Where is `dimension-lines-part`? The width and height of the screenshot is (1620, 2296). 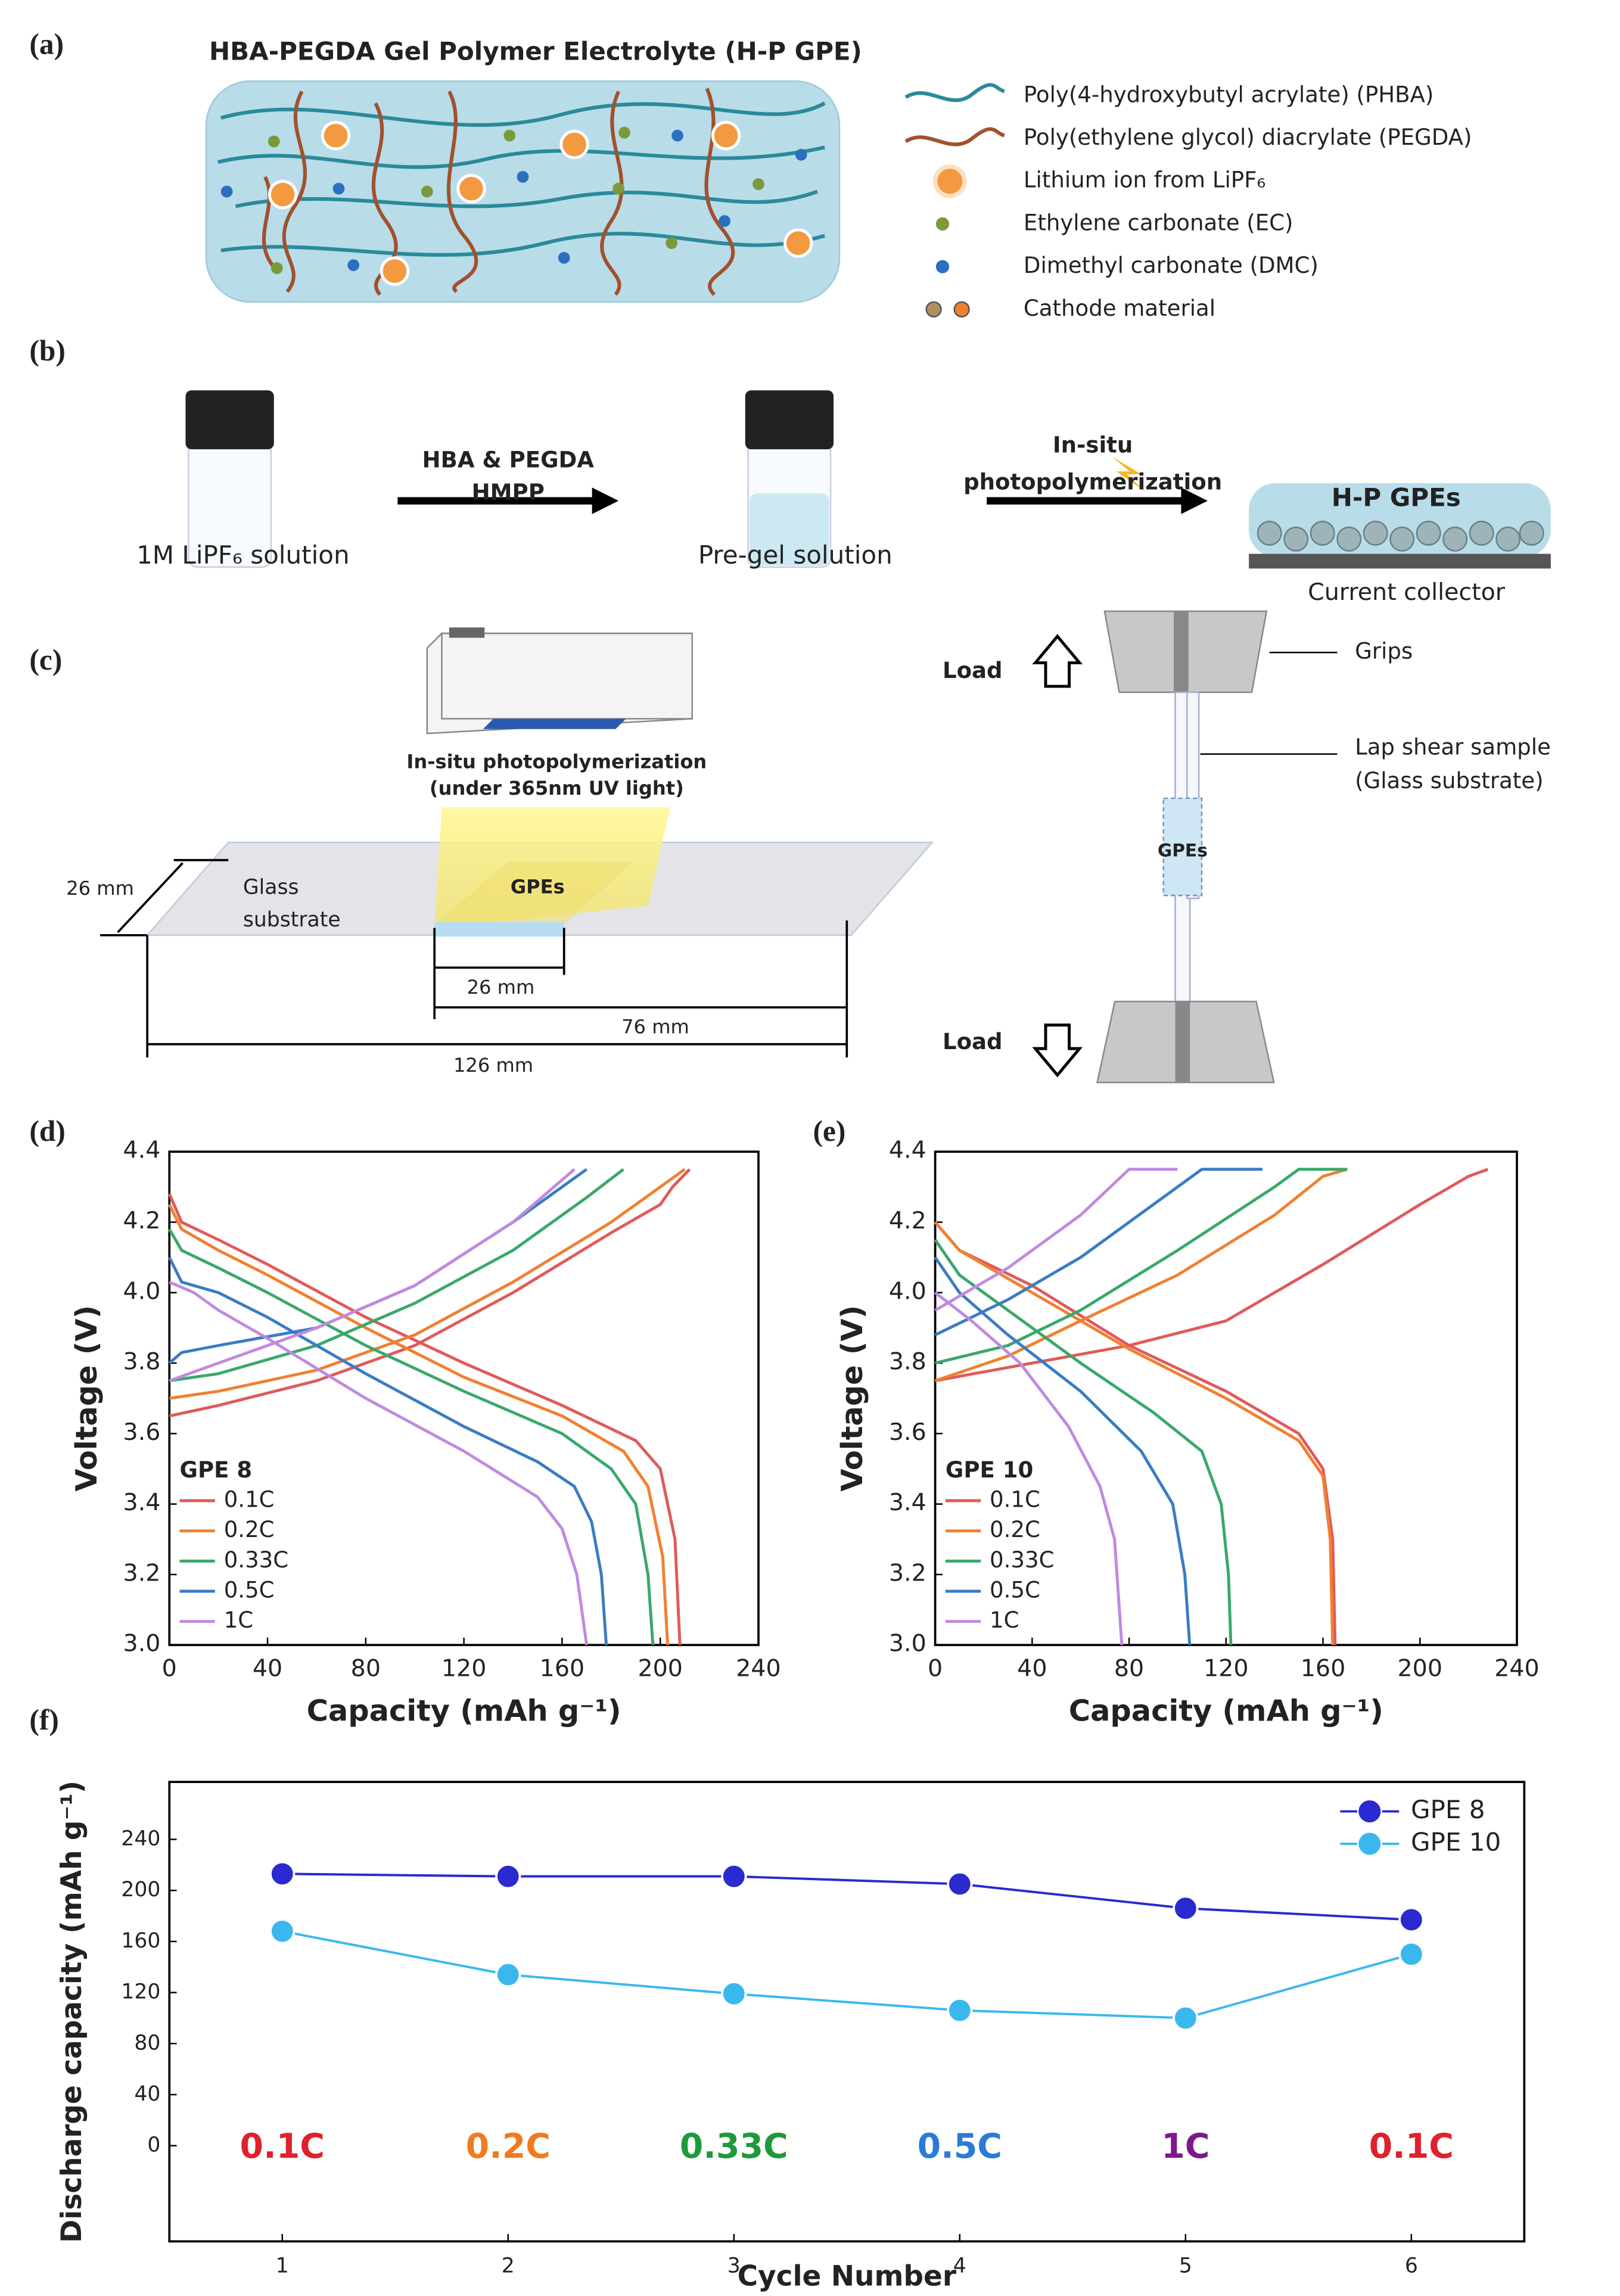 dimension-lines-part is located at coordinates (151, 898).